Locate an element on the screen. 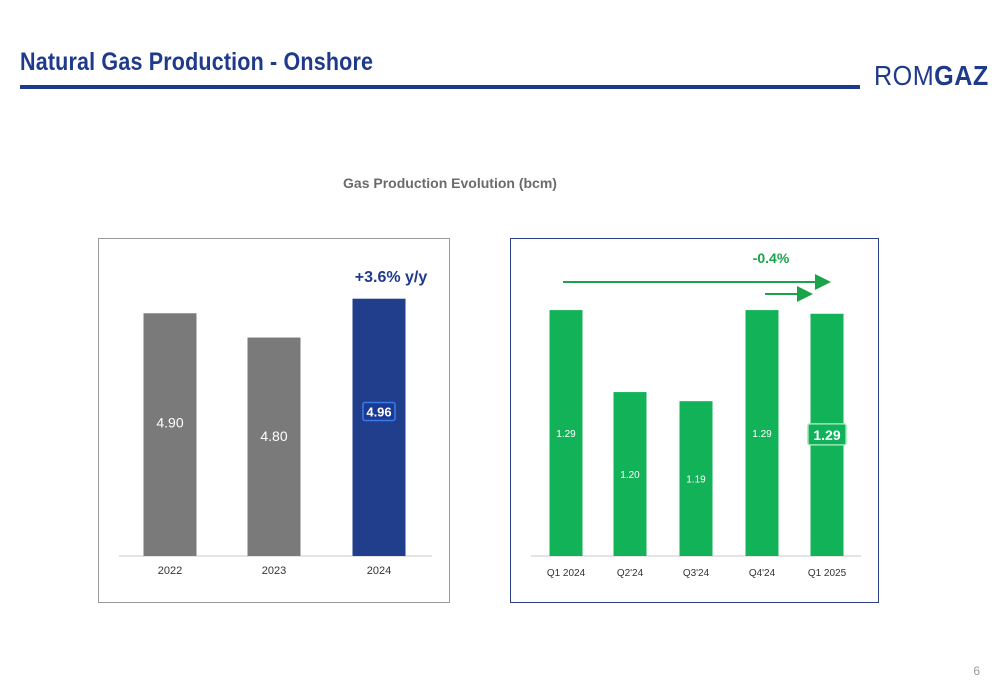 The height and width of the screenshot is (685, 1000). value-label-Q1 2024: 1.29 is located at coordinates (566, 434).